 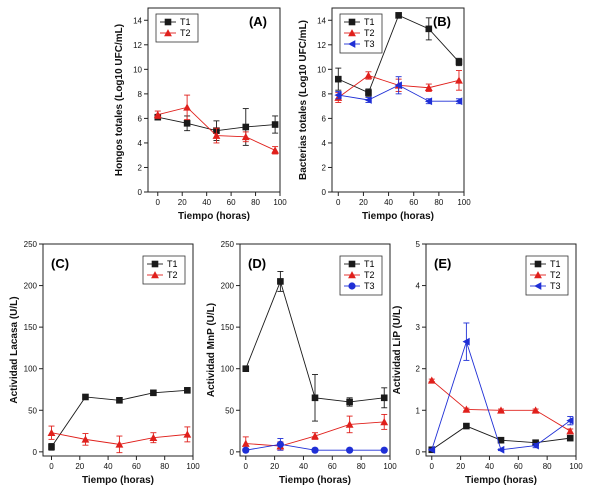 What do you see at coordinates (324, 94) in the screenshot?
I see `y-tick-label: 8` at bounding box center [324, 94].